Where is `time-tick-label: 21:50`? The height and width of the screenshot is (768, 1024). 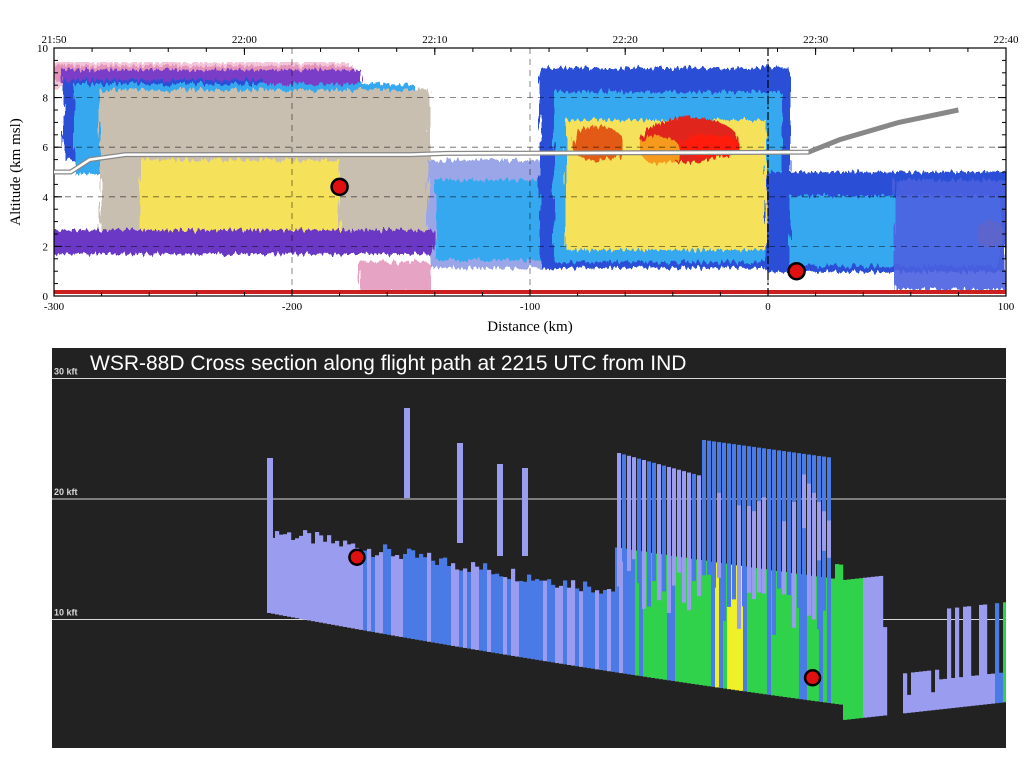
time-tick-label: 21:50 is located at coordinates (54, 40).